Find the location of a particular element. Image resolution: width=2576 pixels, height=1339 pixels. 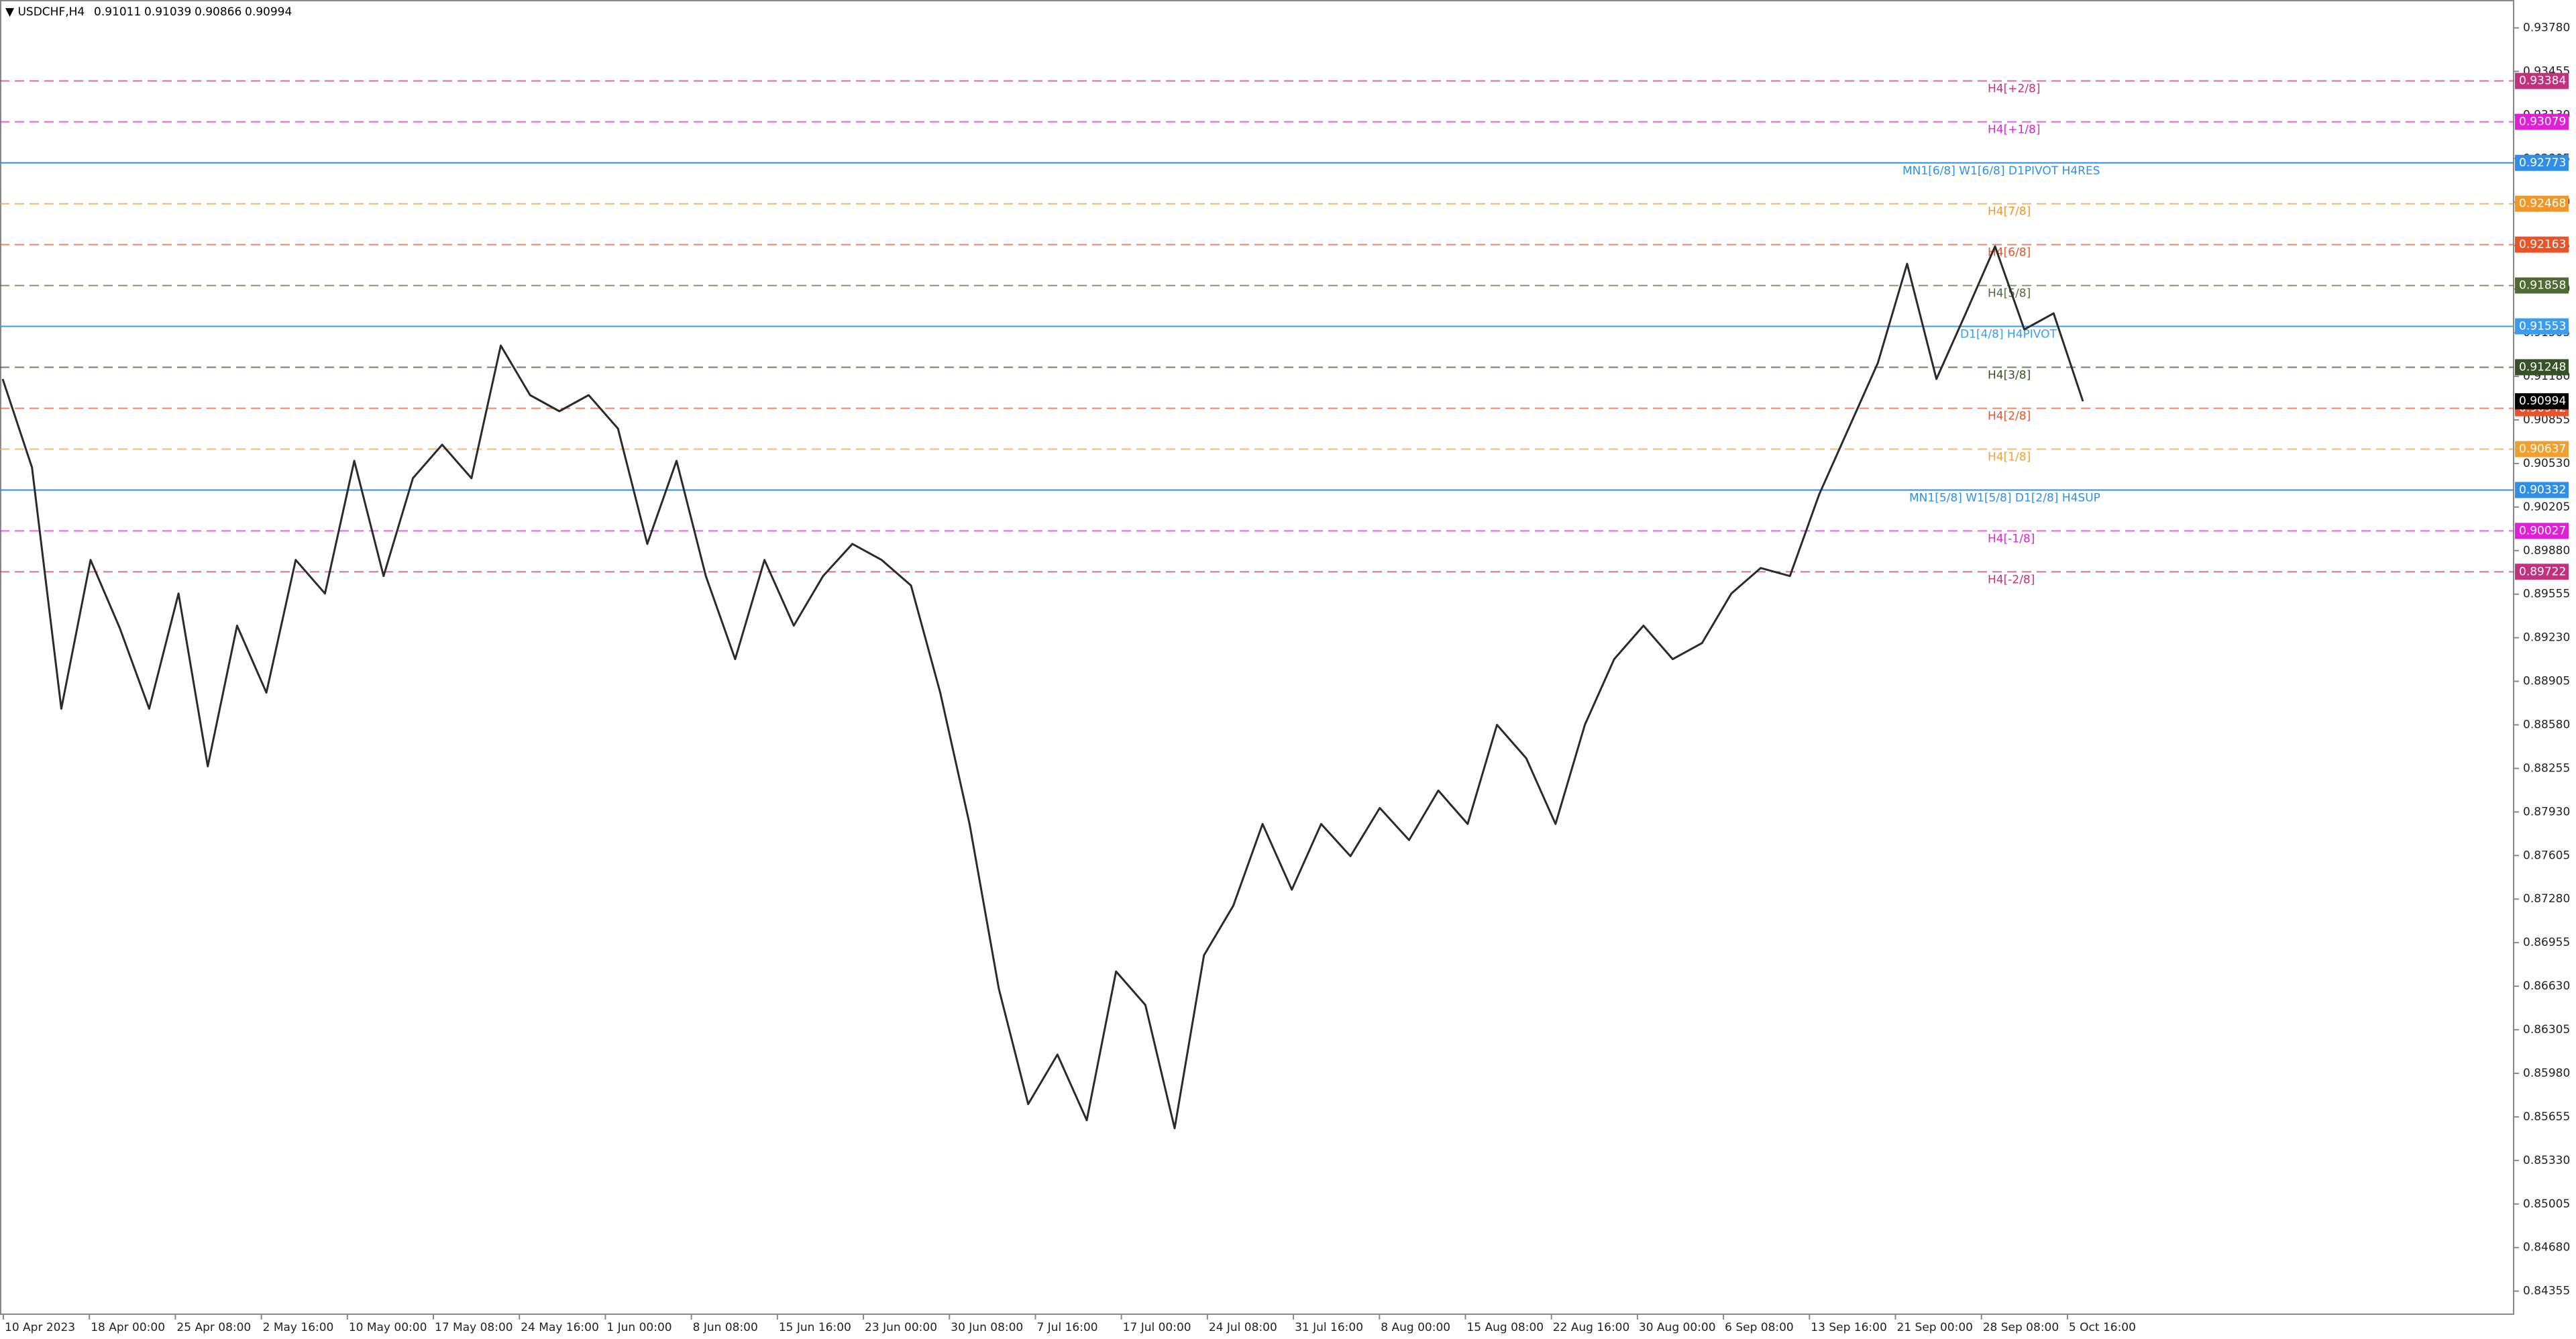

level-tag-label: 0.91858 is located at coordinates (2542, 285).